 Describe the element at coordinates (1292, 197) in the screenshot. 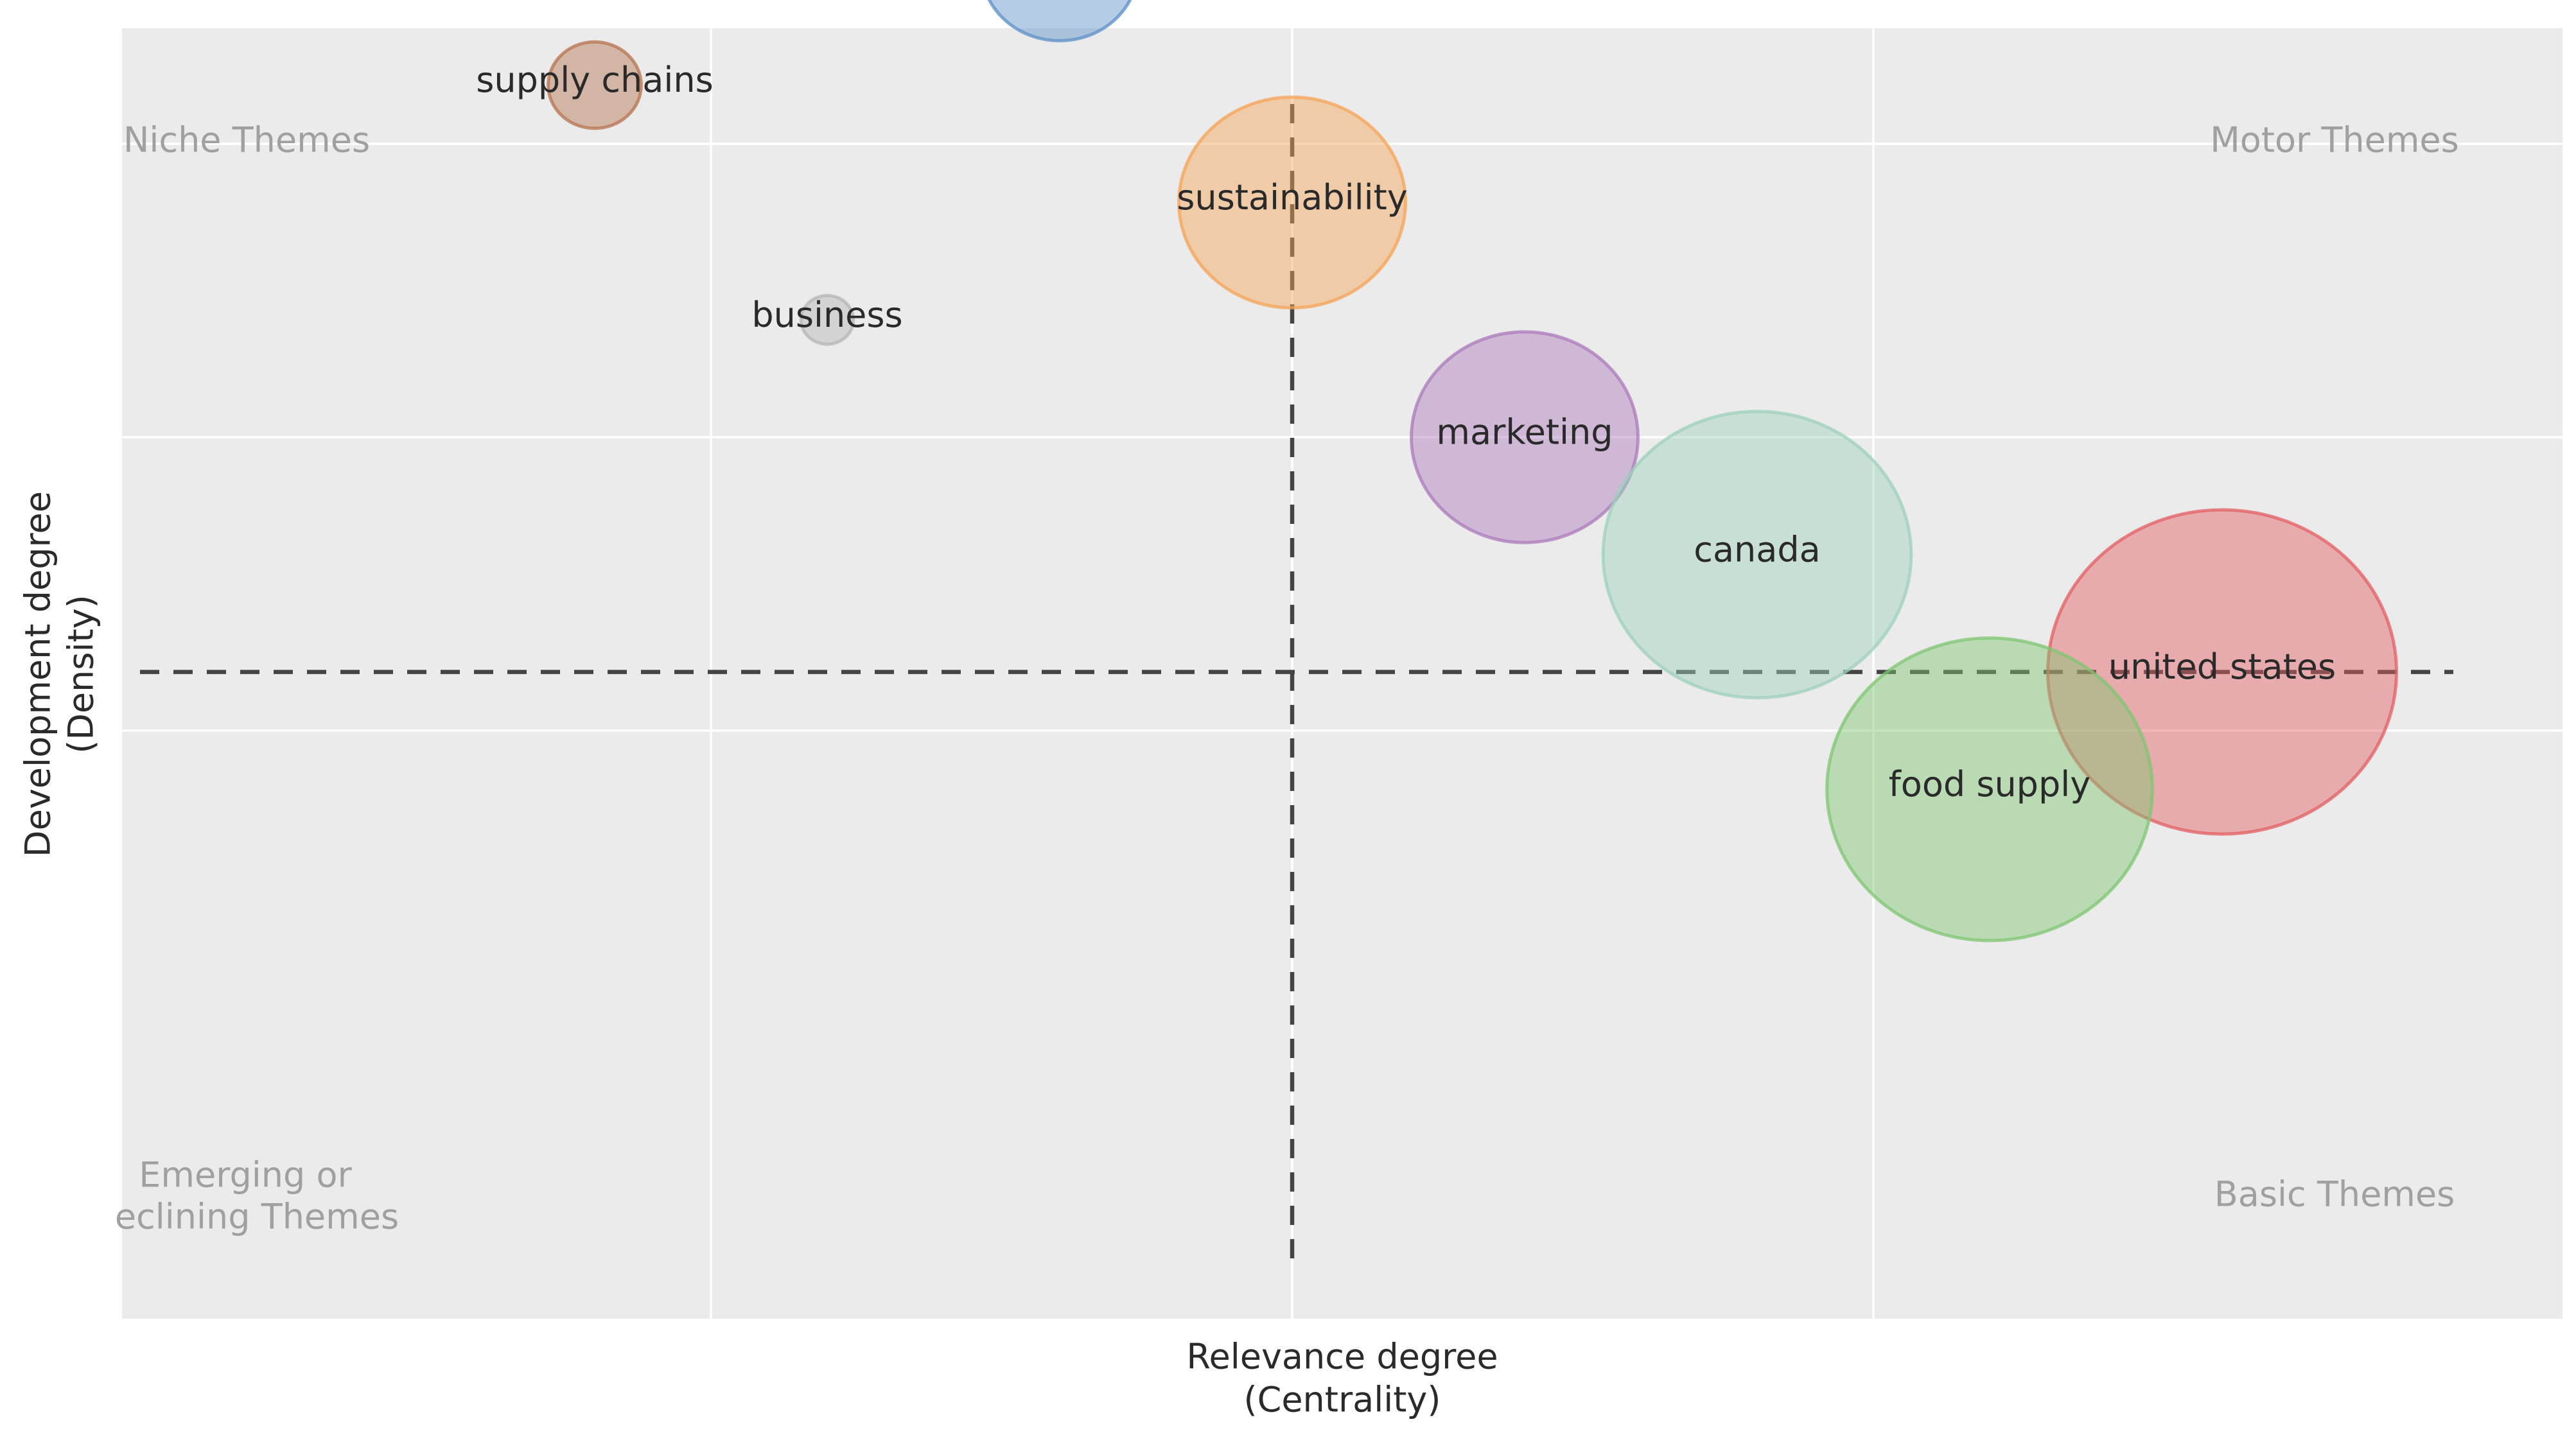

I see `bubble-label-sustainability: sustainability` at that location.